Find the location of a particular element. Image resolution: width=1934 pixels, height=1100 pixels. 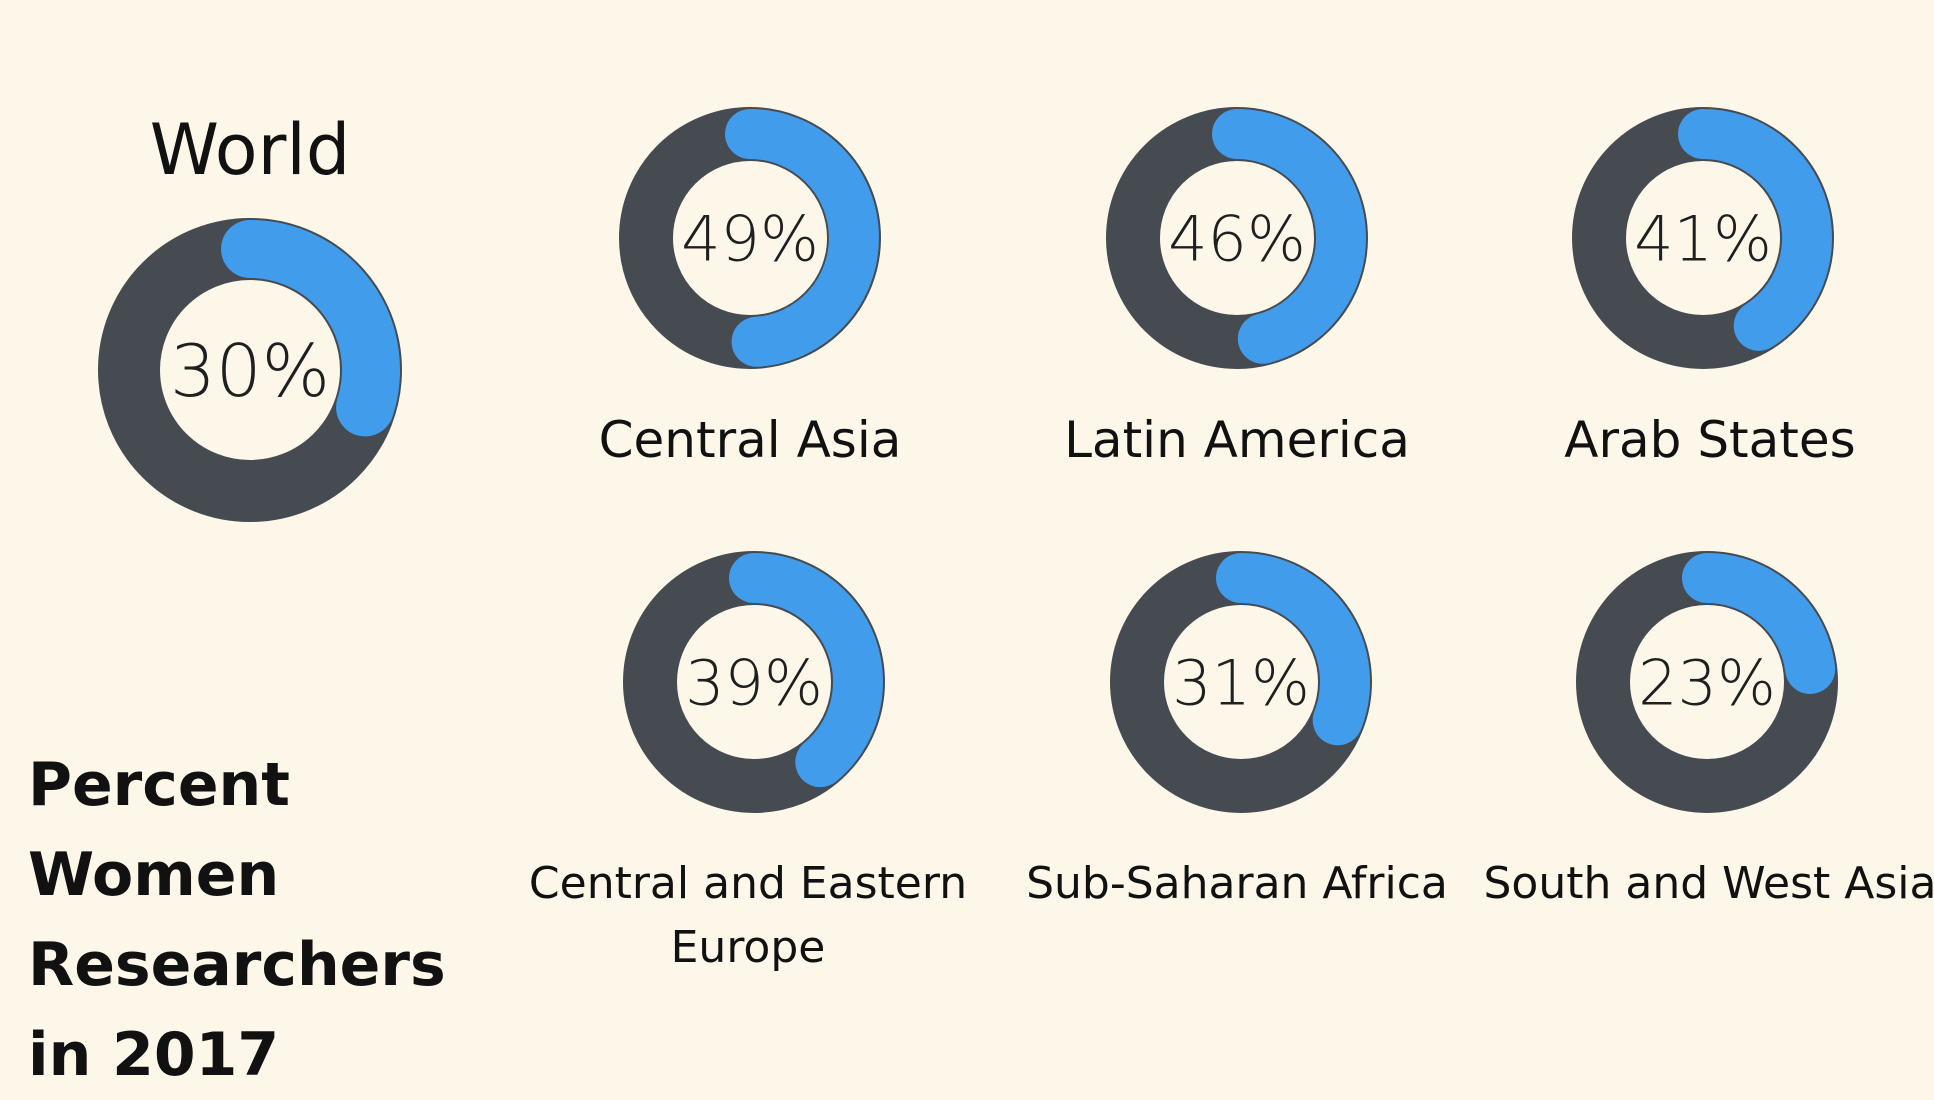

world-share-arc is located at coordinates (310, 328).